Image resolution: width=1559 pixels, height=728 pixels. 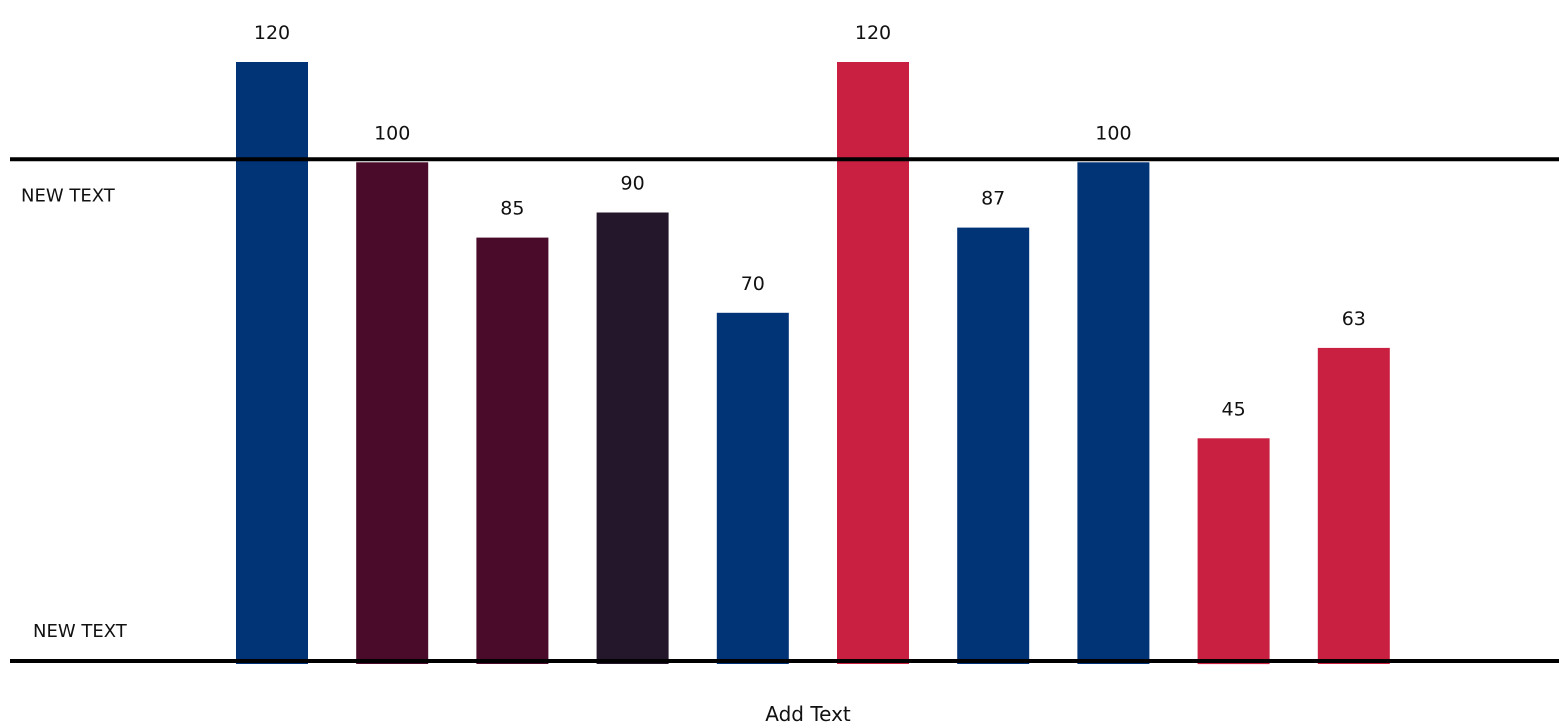 What do you see at coordinates (68, 195) in the screenshot?
I see `reference-line-label-1: NEW TEXT` at bounding box center [68, 195].